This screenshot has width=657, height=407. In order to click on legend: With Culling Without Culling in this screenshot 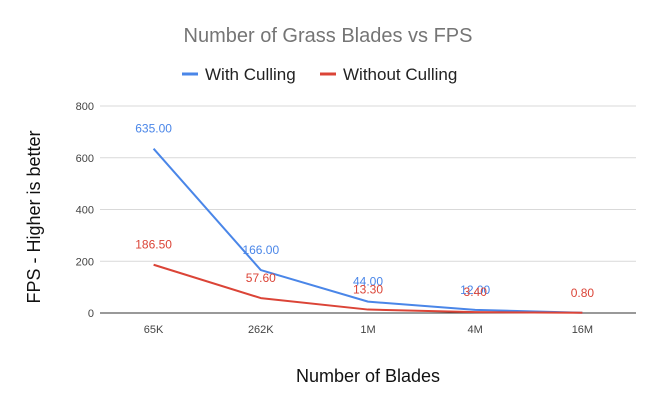, I will do `click(319, 74)`.